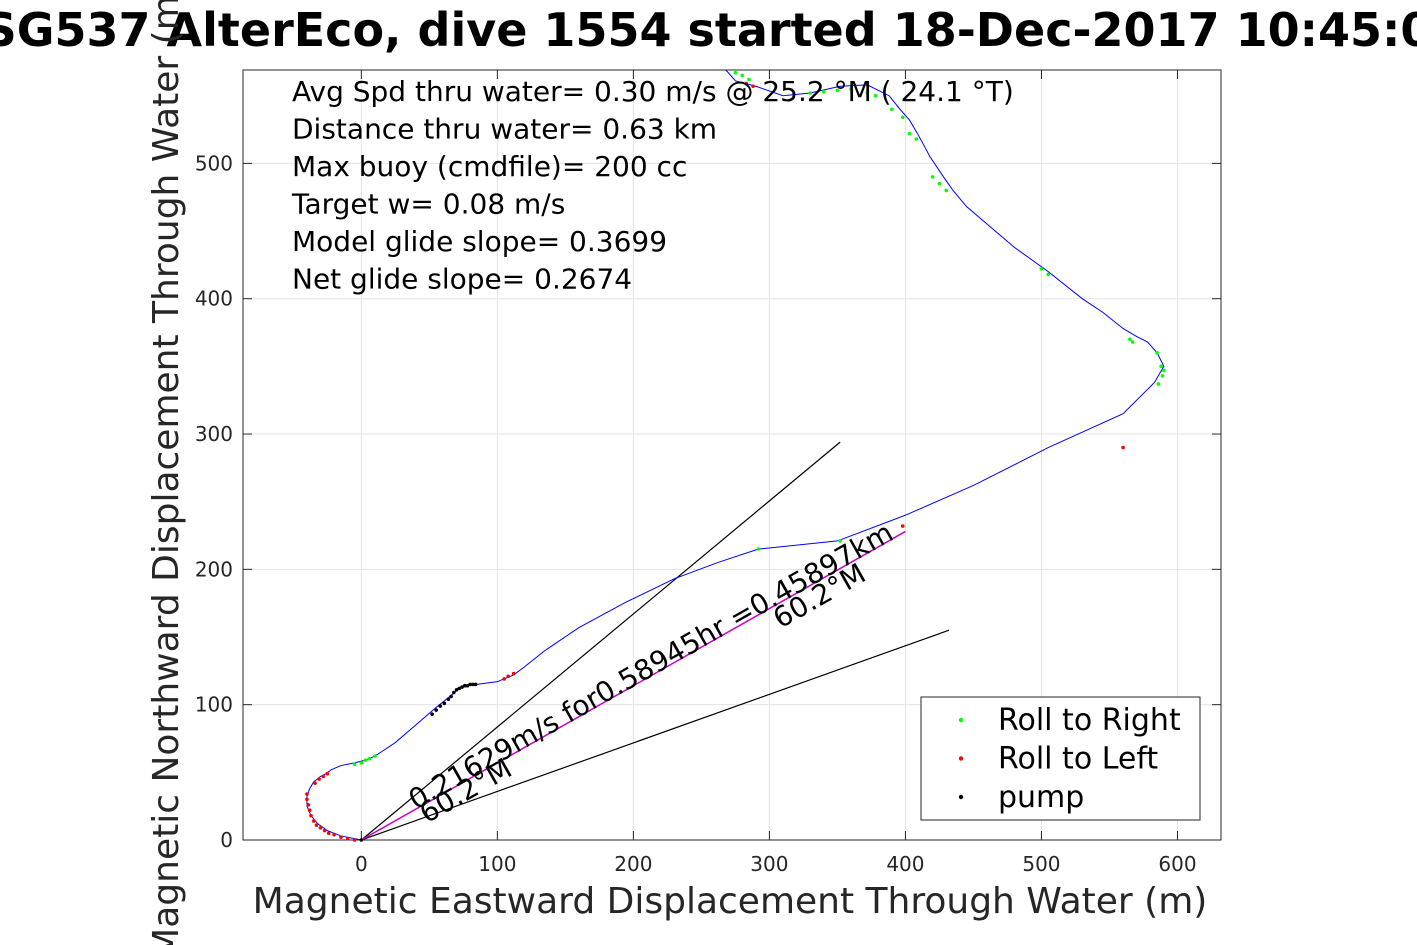  I want to click on legend-label: Roll to Left, so click(1078, 759).